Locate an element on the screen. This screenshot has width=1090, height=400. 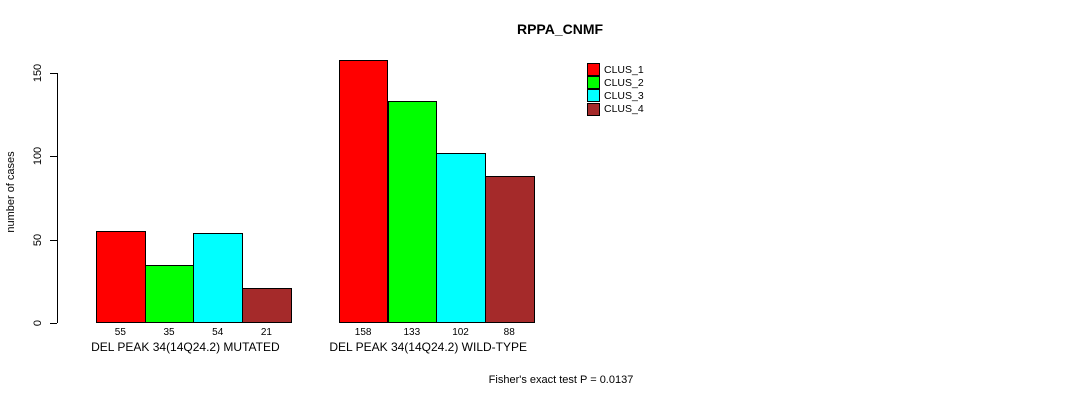
y-tick-label: 100 is located at coordinates (38, 156).